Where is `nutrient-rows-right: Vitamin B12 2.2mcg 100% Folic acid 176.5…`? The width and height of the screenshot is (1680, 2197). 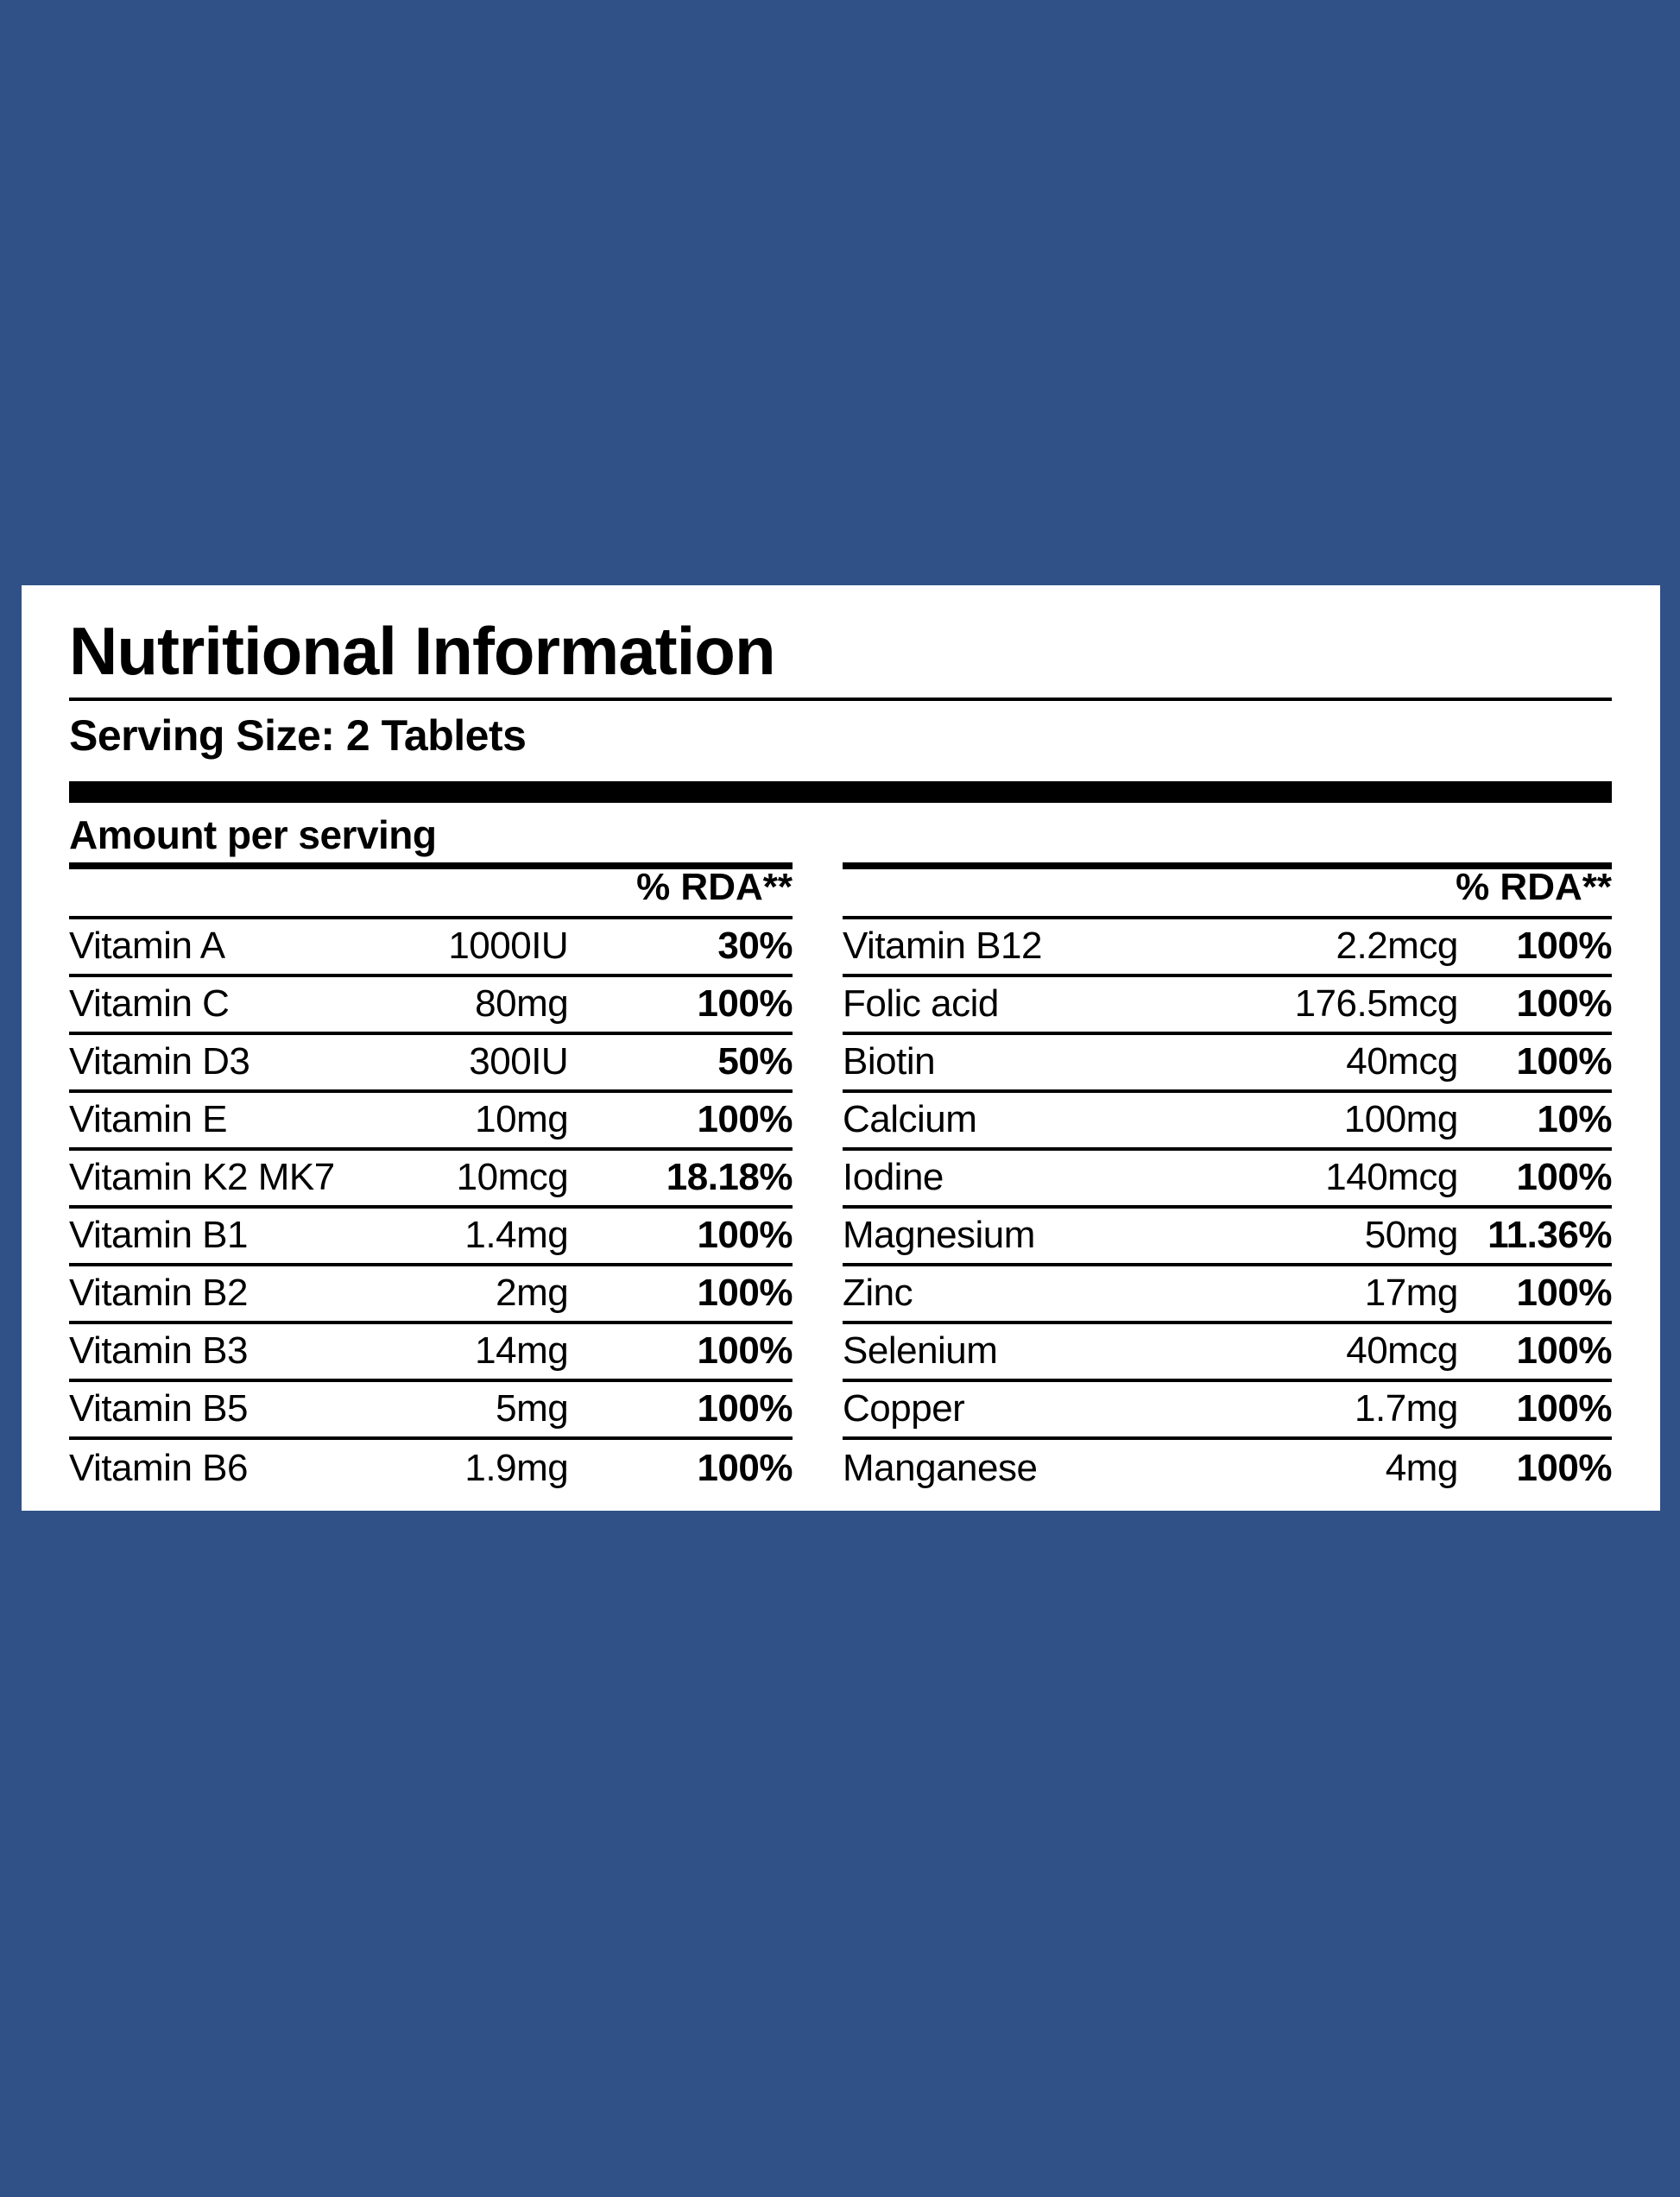 nutrient-rows-right: Vitamin B12 2.2mcg 100% Folic acid 176.5… is located at coordinates (1227, 1208).